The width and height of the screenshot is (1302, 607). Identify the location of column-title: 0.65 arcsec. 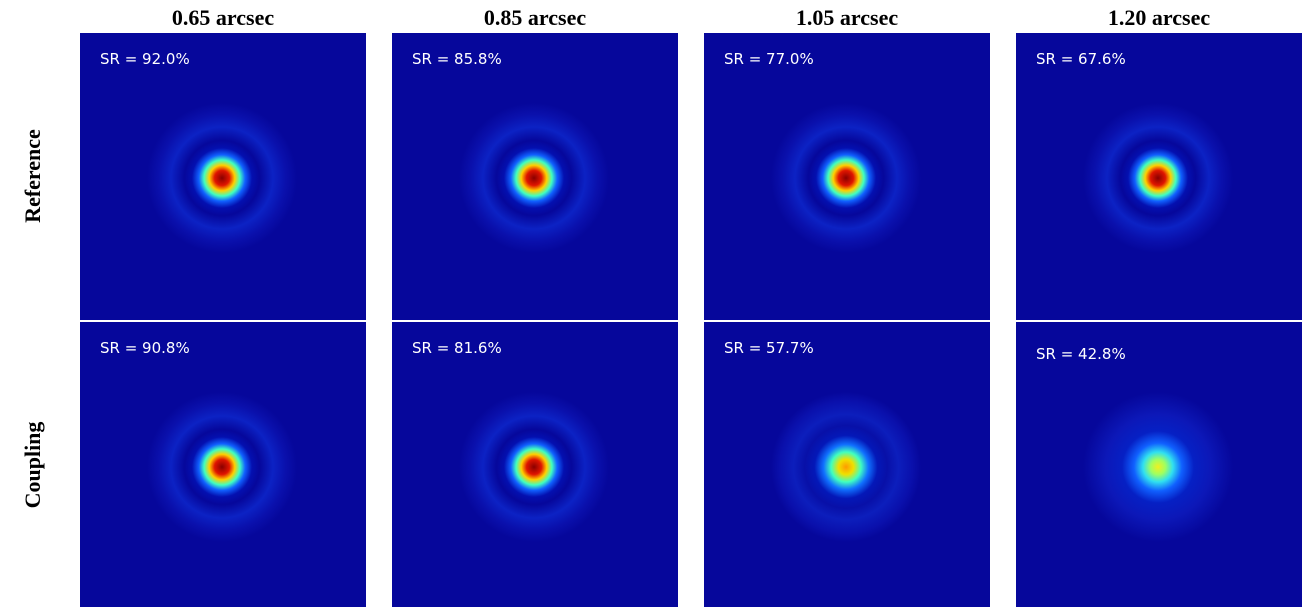
(223, 17).